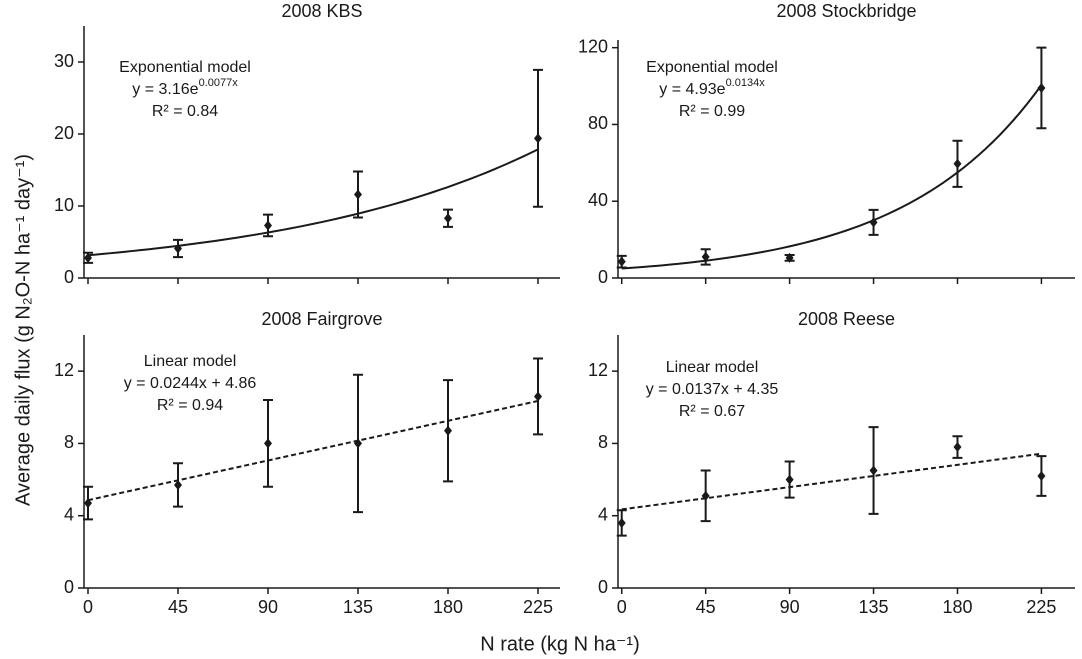  I want to click on equation-text: y = 4.93e, so click(692, 89).